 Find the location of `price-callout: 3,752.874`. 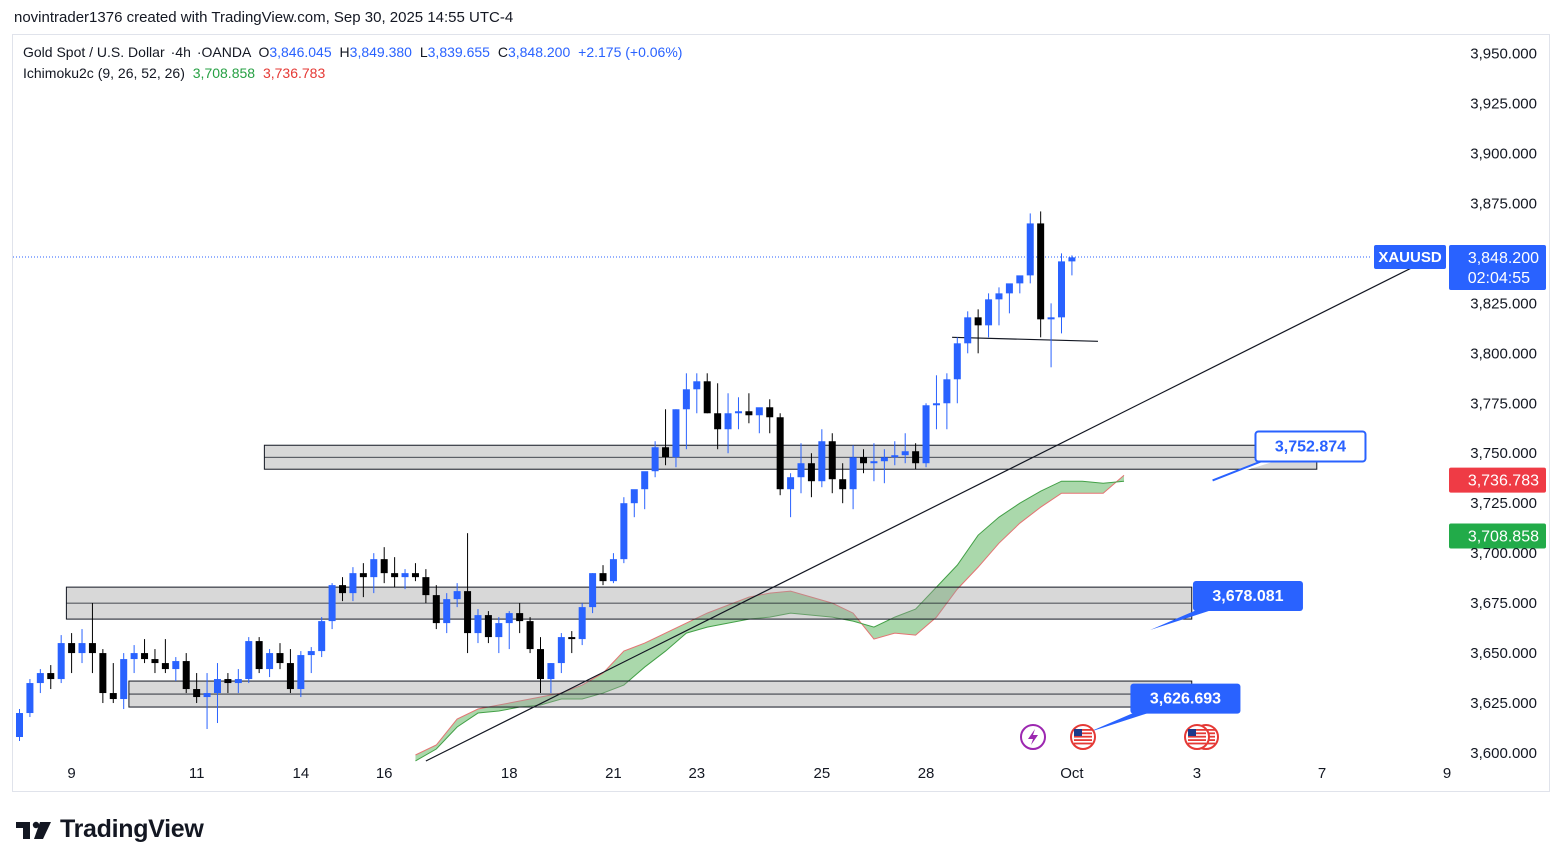

price-callout: 3,752.874 is located at coordinates (1289, 456).